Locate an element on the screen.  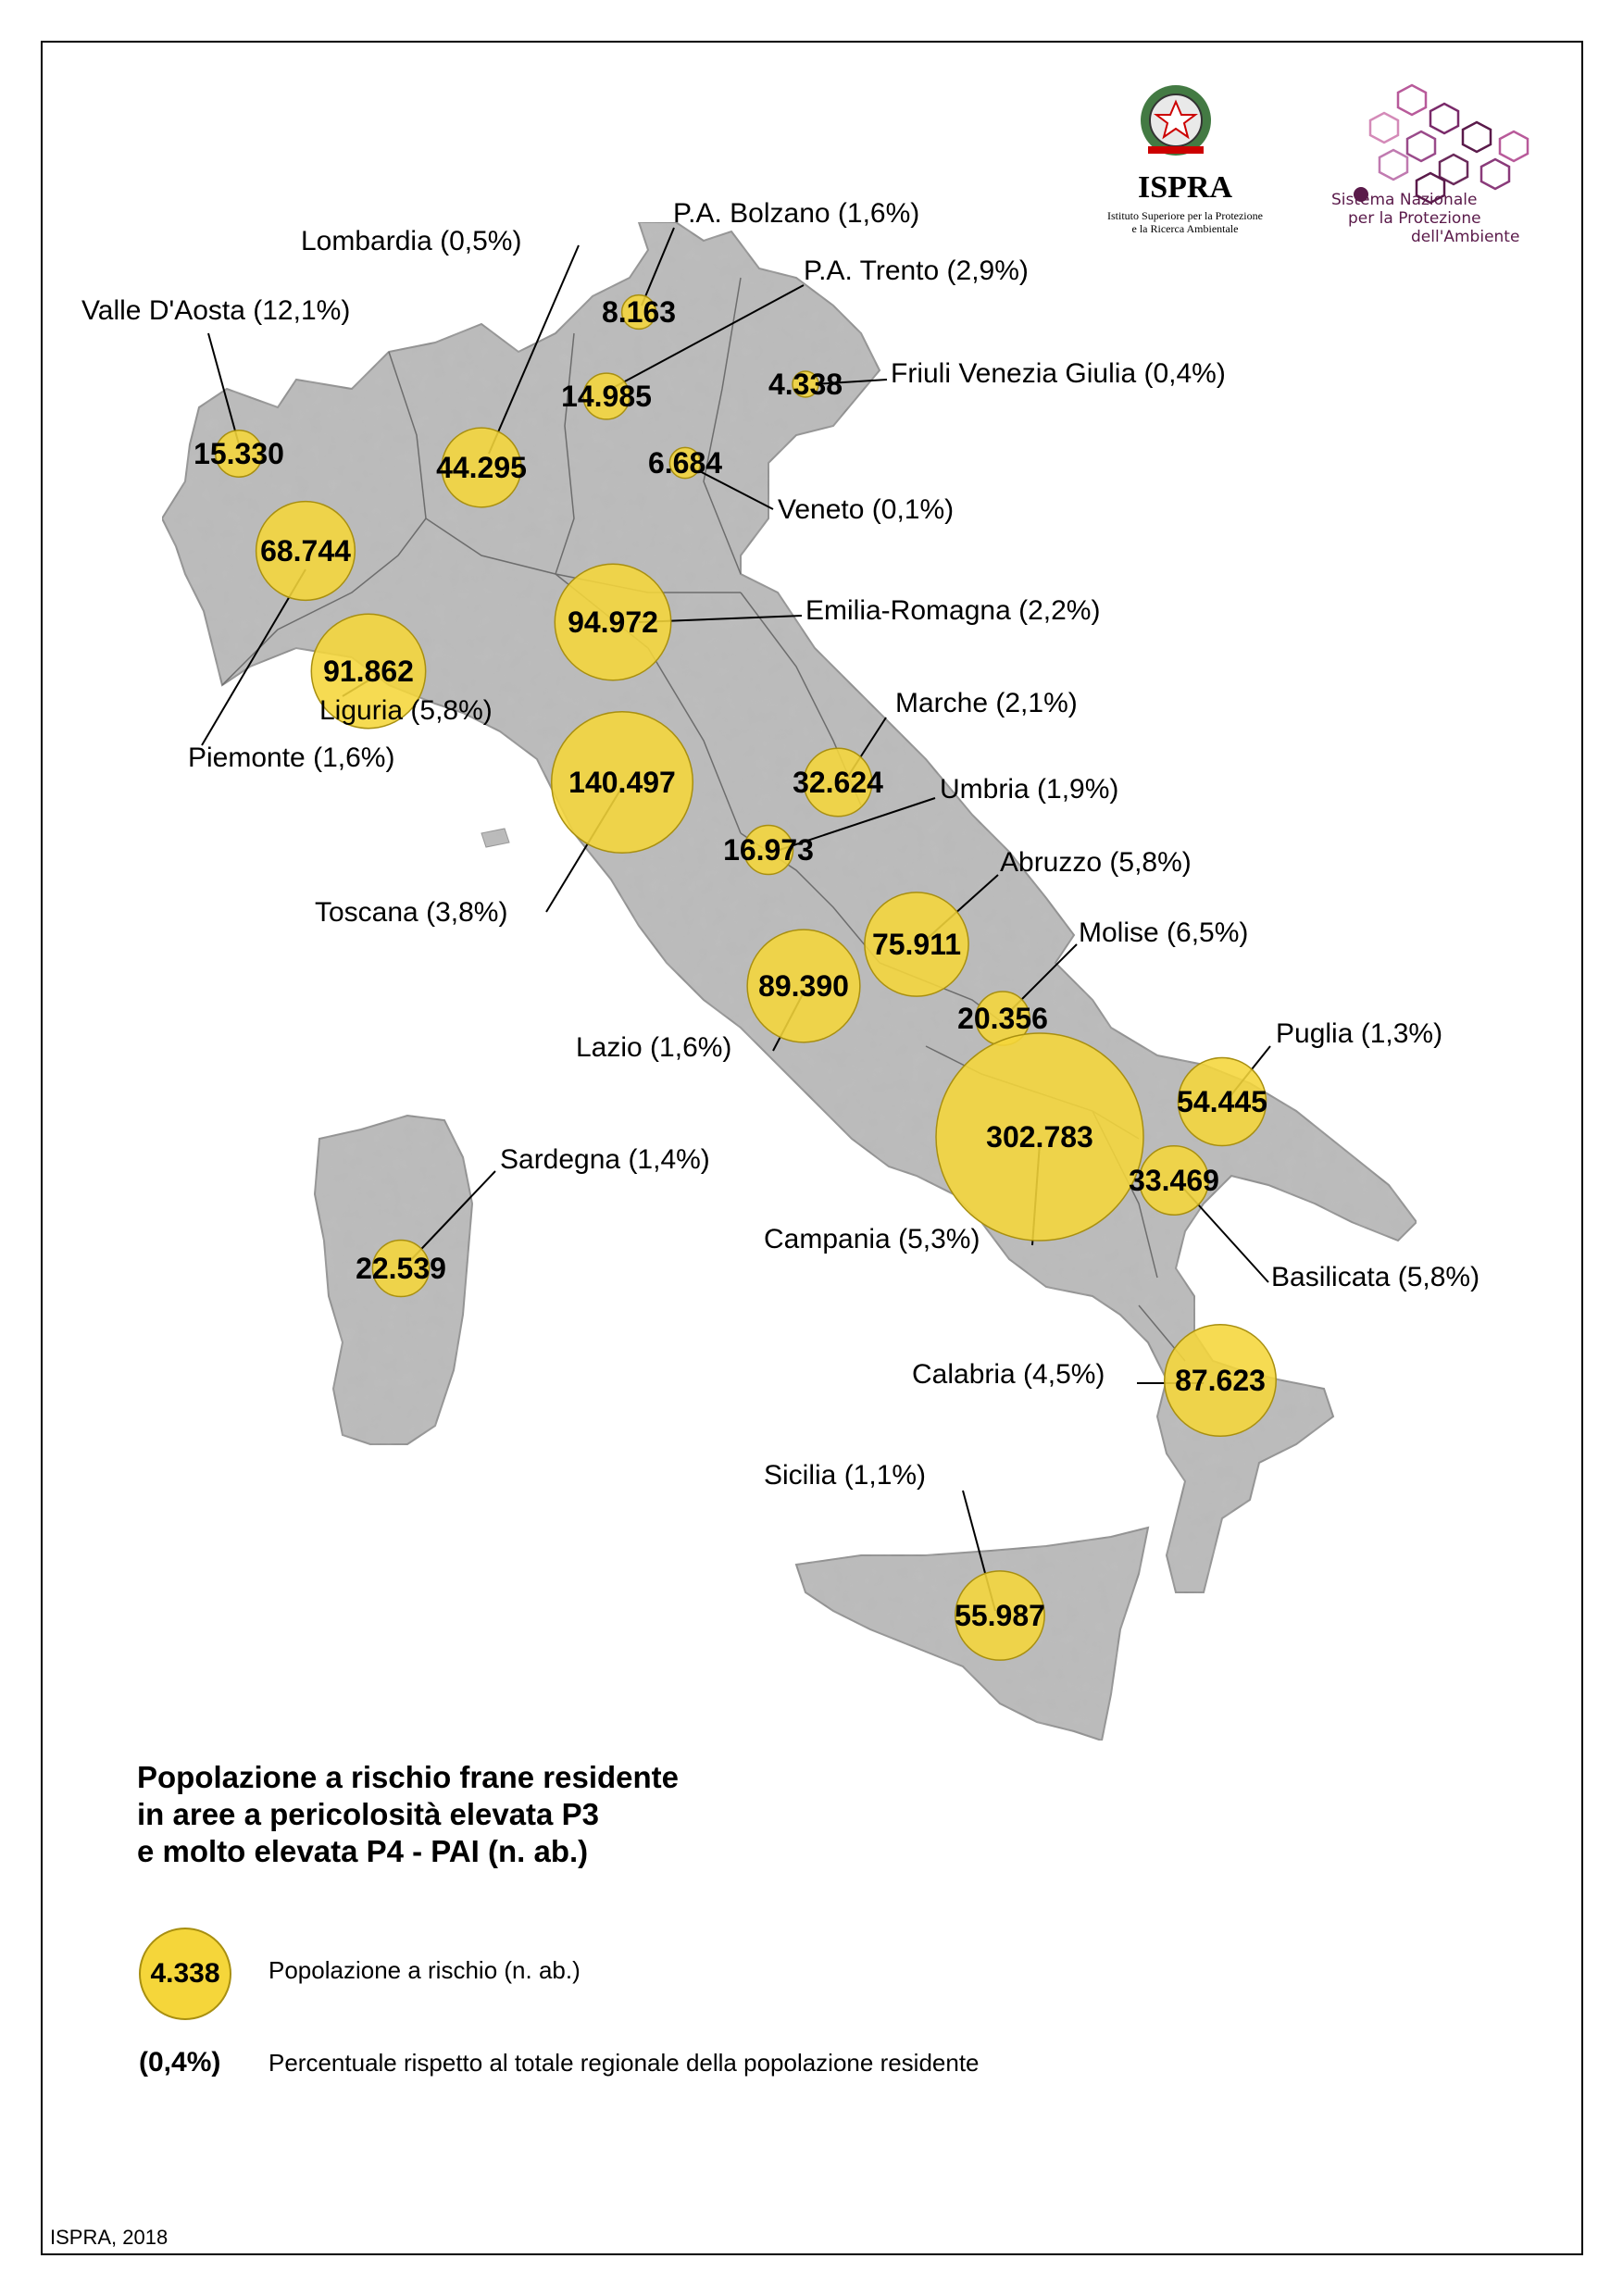
bubble-umbria is located at coordinates (769, 850).